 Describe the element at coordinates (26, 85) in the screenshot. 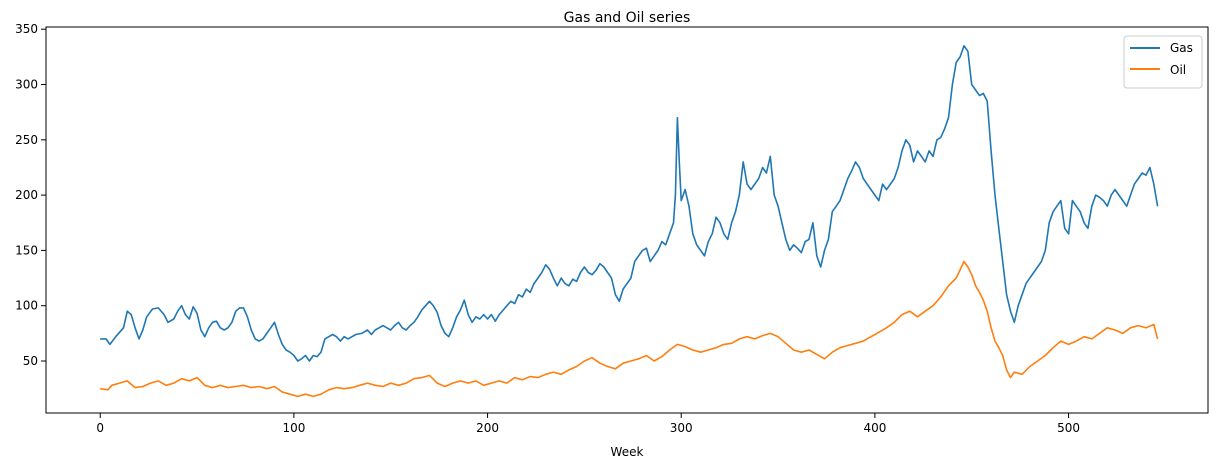

I see `y-tick-label: 300` at that location.